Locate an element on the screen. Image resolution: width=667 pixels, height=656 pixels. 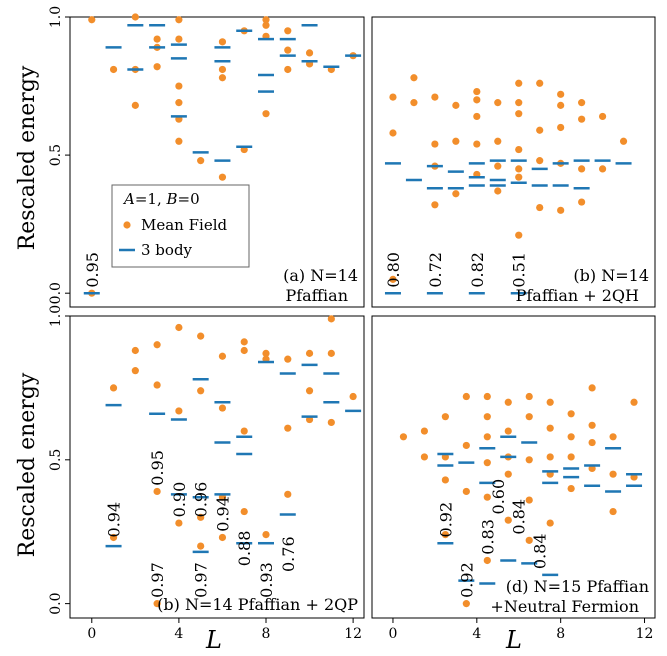
overlap-annotation: 0.94 is located at coordinates (222, 514).